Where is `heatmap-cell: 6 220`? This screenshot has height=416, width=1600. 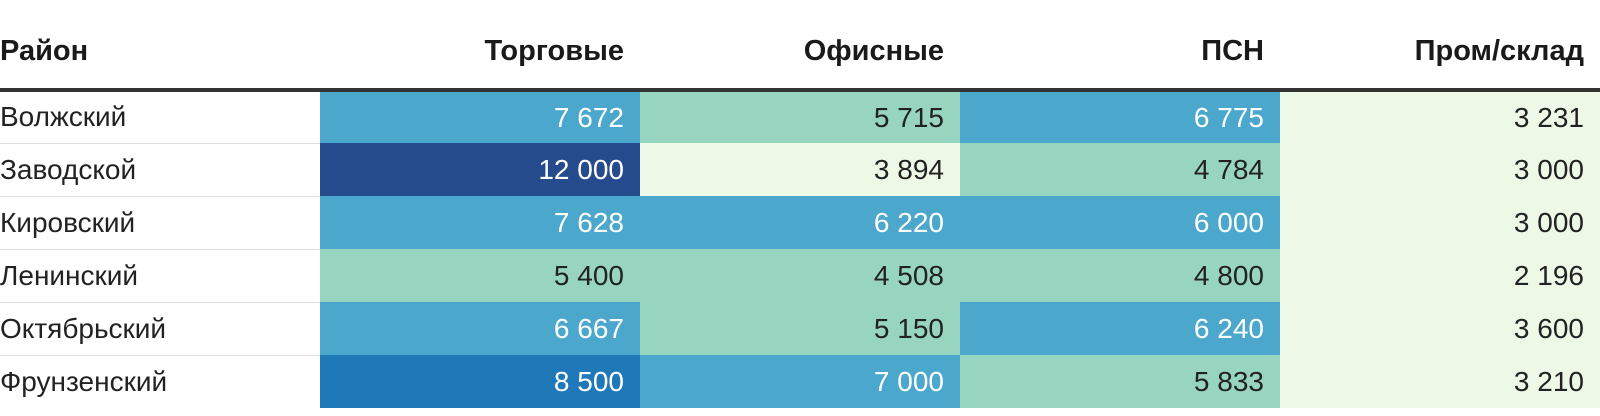 heatmap-cell: 6 220 is located at coordinates (800, 222).